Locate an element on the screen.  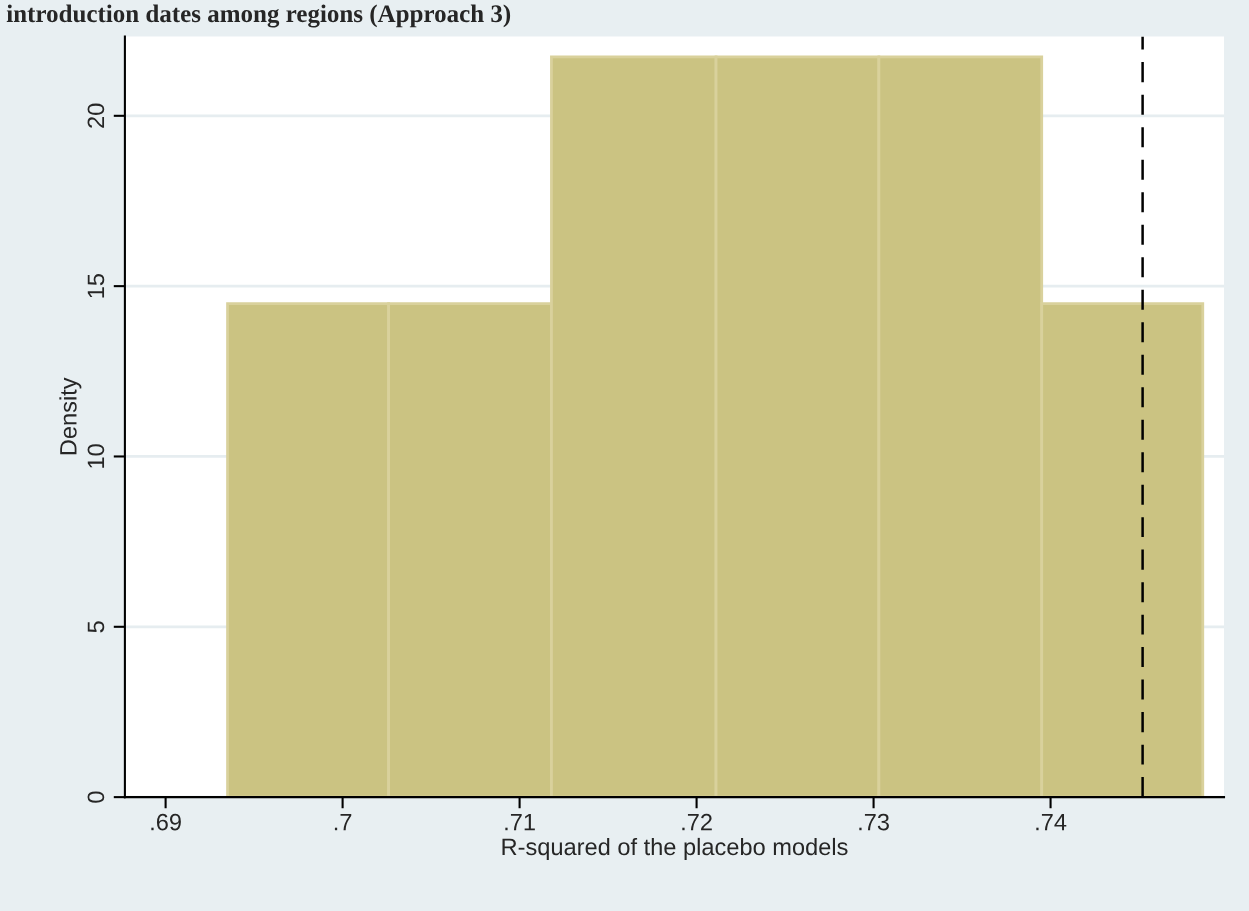
x-tick-label: .72 is located at coordinates (697, 822).